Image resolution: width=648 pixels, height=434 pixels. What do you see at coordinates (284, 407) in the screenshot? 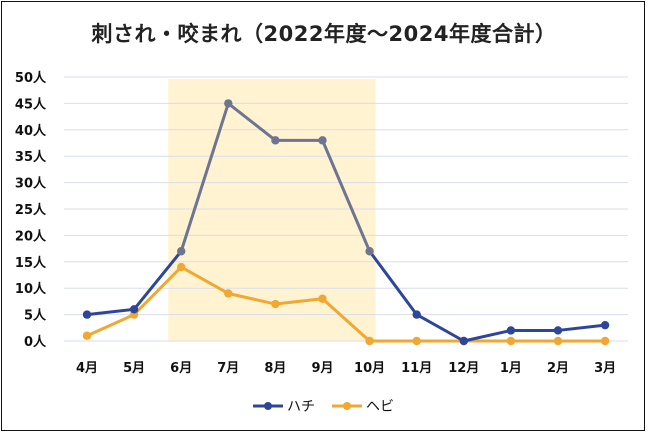
I see `legend-item: ハチ` at bounding box center [284, 407].